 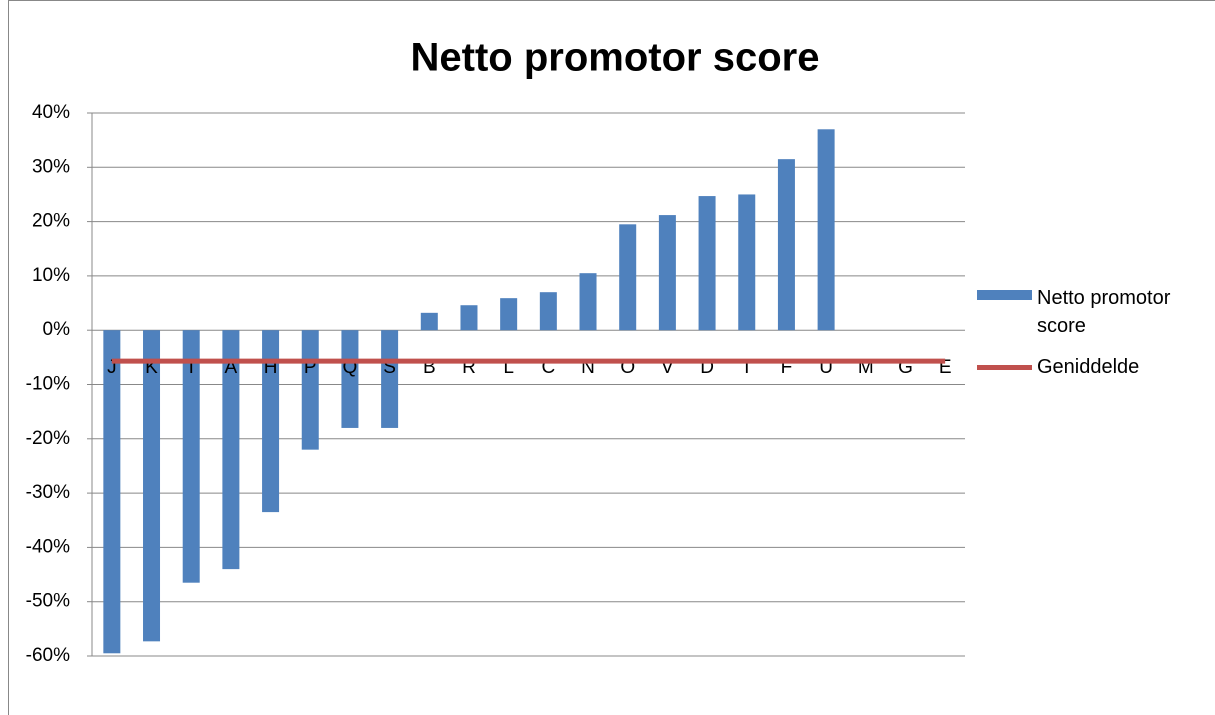 I want to click on y-tick-label: 30%, so click(x=51, y=166).